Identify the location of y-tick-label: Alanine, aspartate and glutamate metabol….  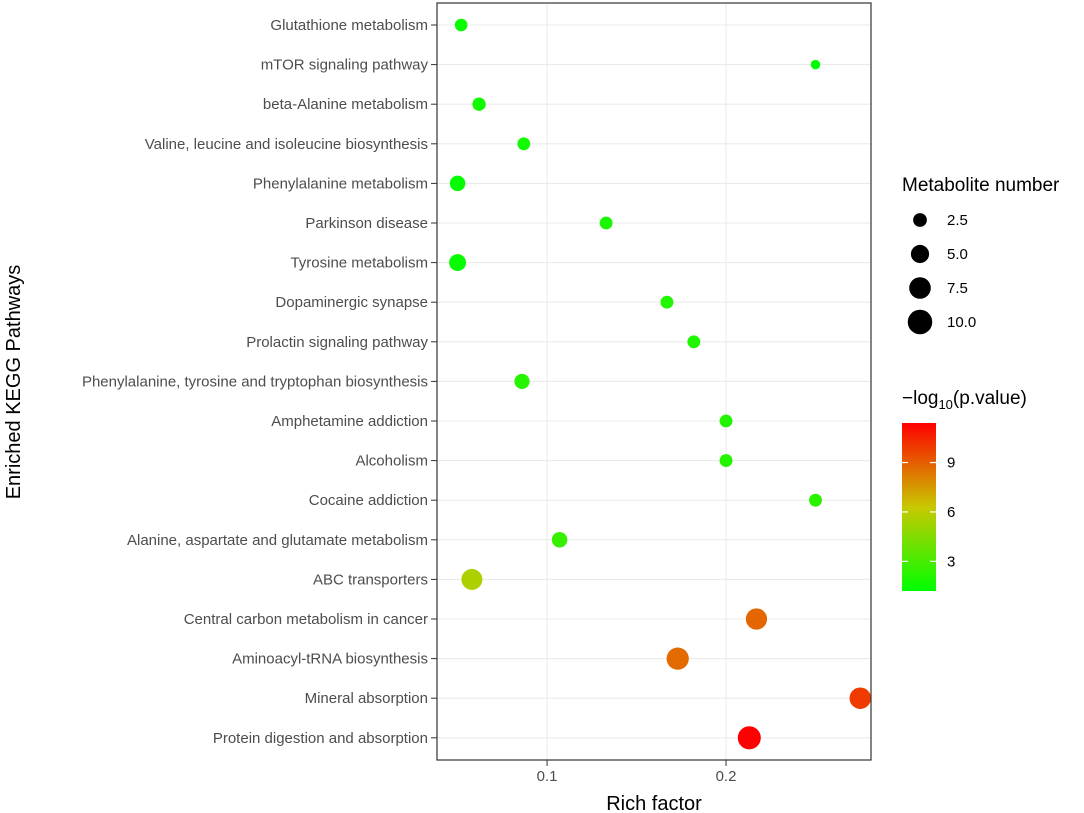
(277, 540).